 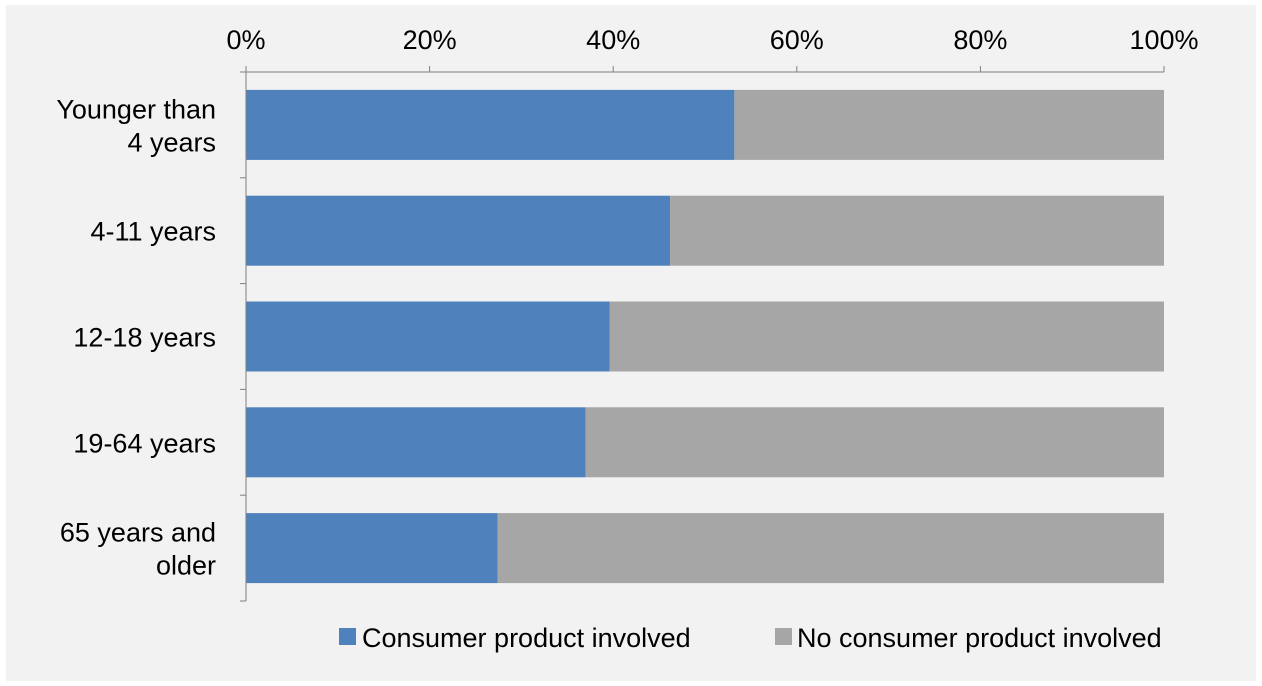 What do you see at coordinates (979, 638) in the screenshot?
I see `legend-label-1: No consumer product involved` at bounding box center [979, 638].